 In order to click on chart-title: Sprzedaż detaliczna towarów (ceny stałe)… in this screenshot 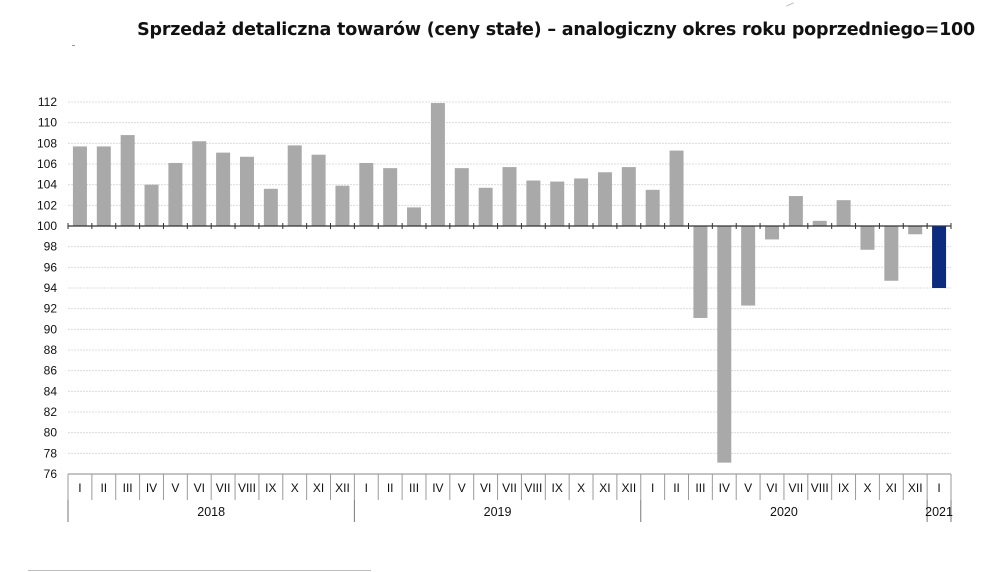, I will do `click(556, 30)`.